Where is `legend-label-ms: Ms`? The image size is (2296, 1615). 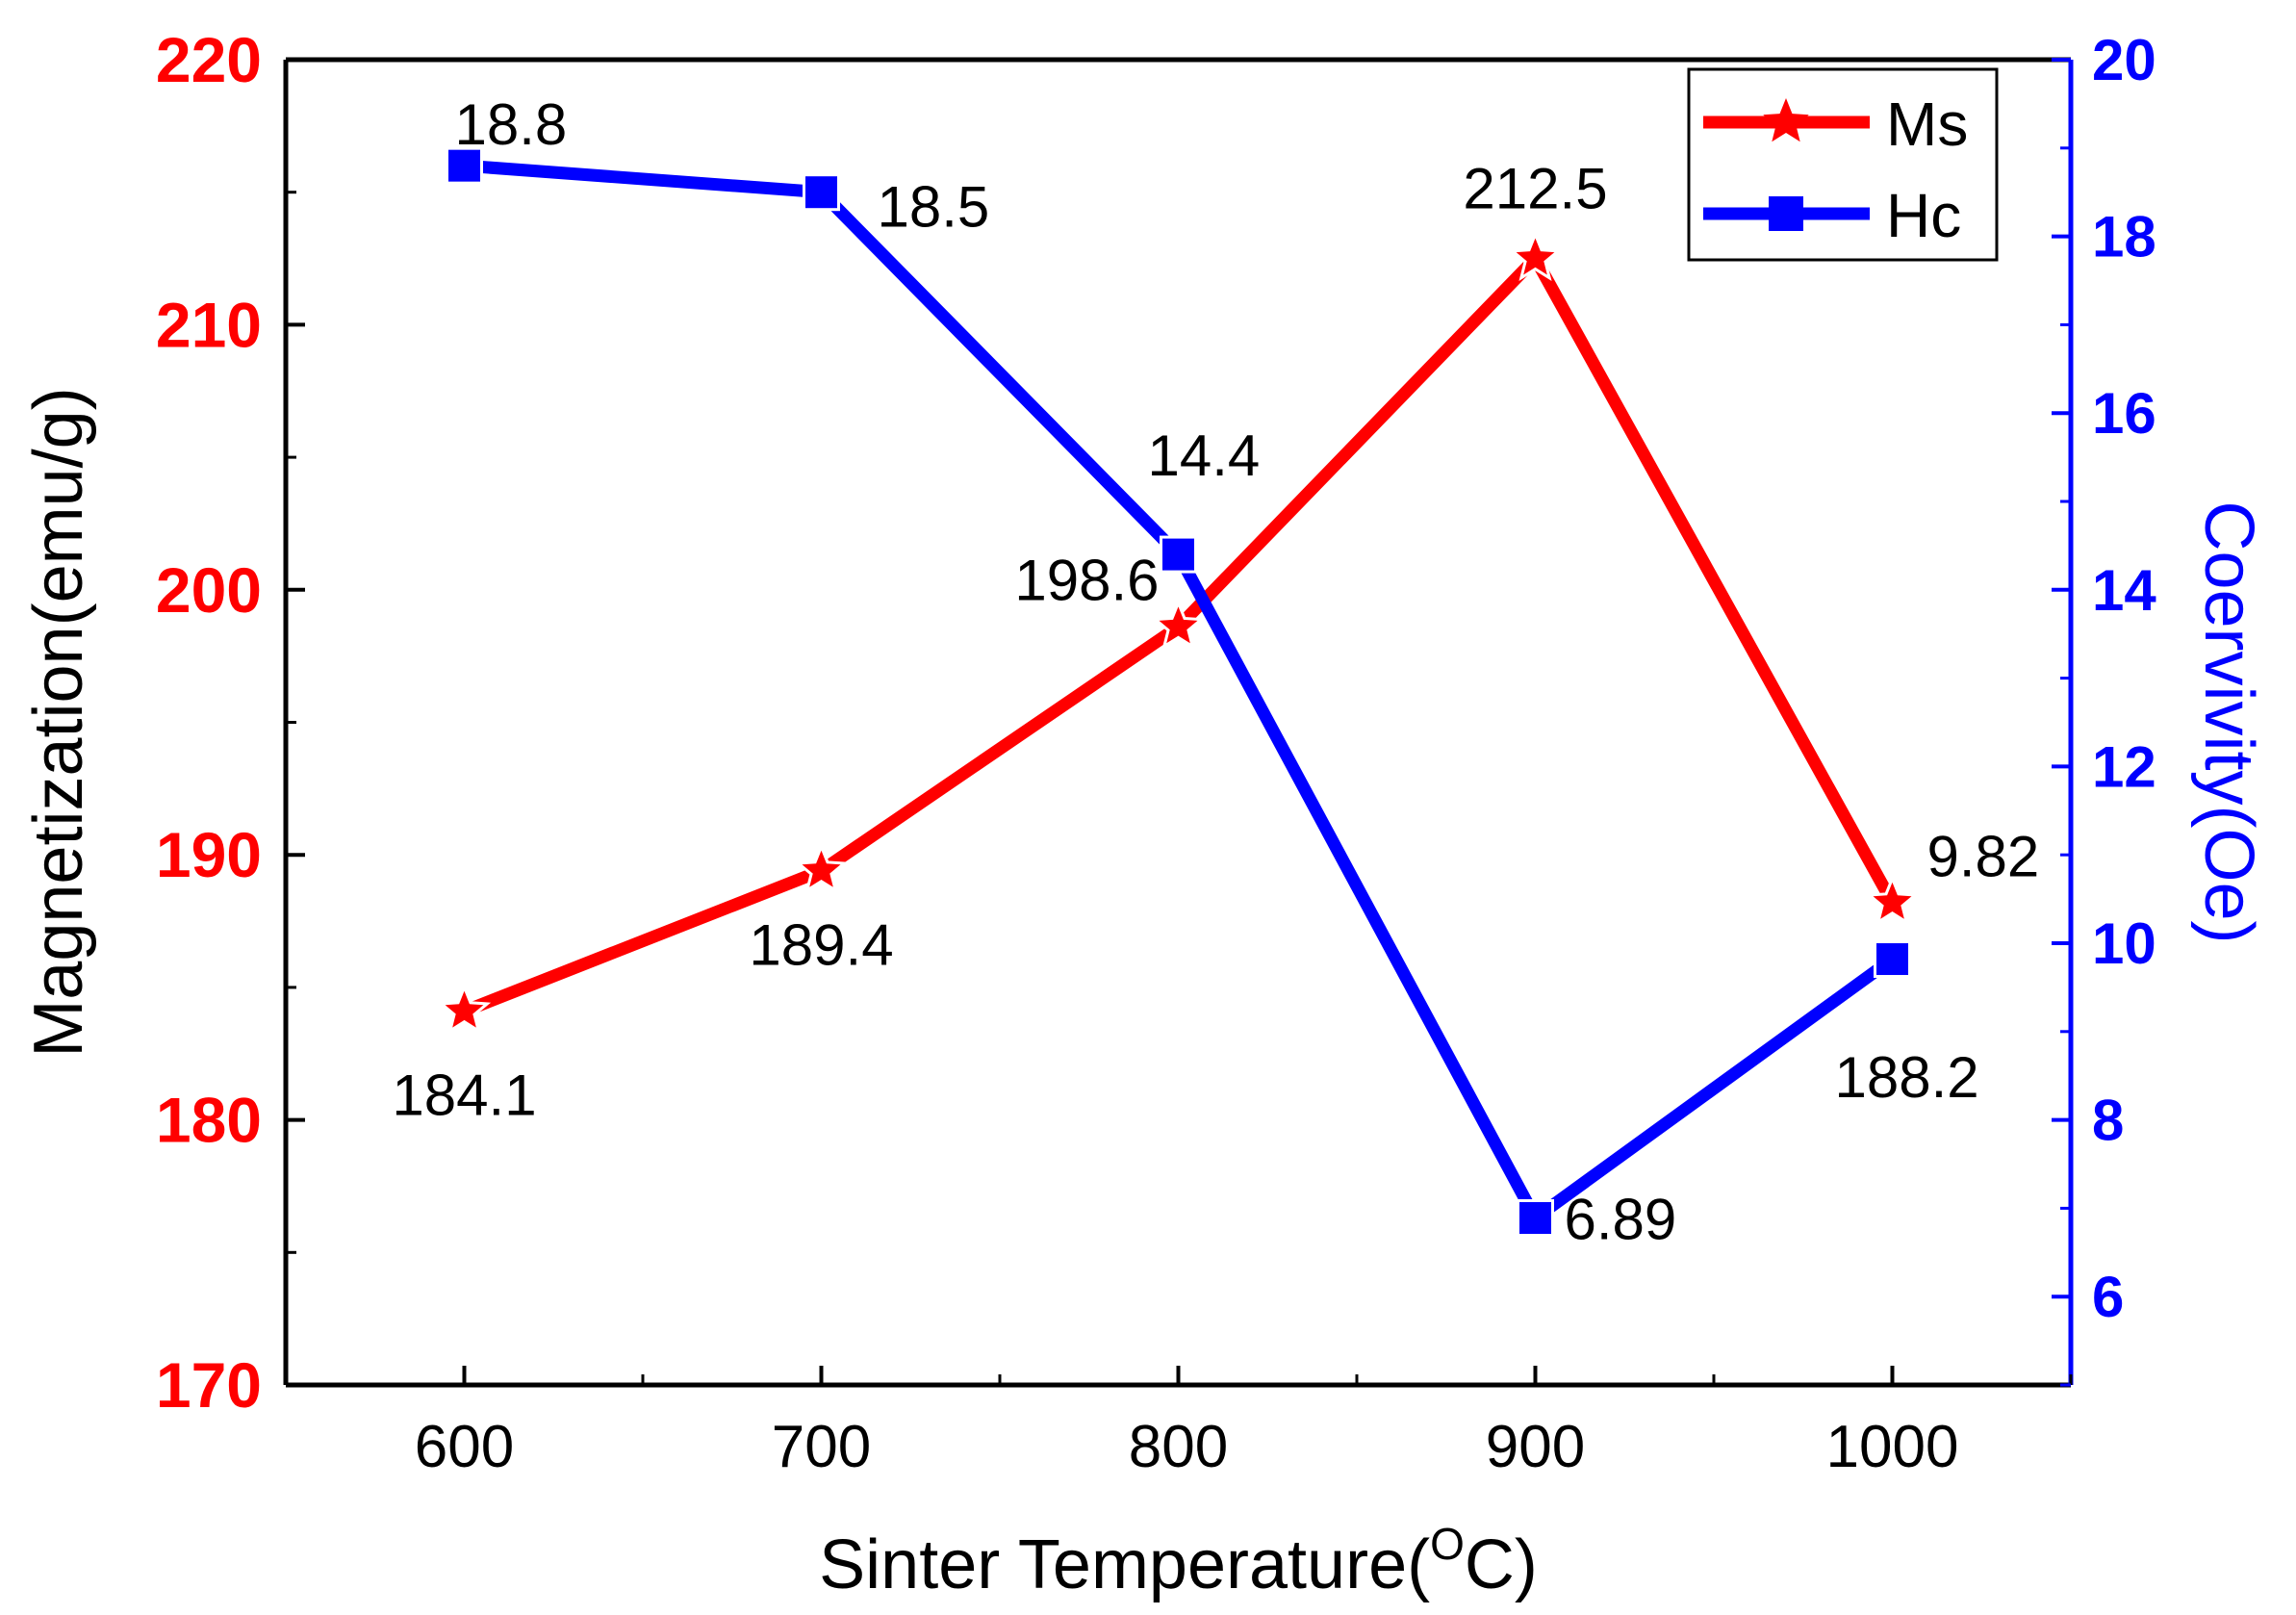 legend-label-ms: Ms is located at coordinates (1927, 125).